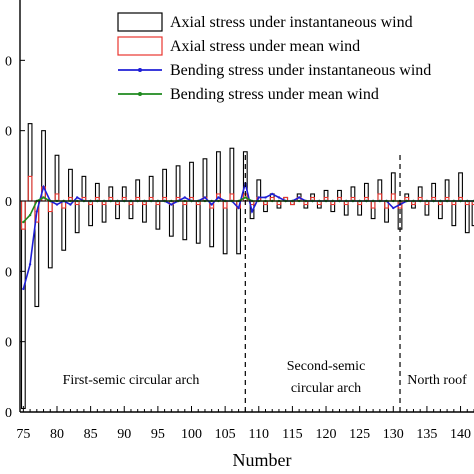  I want to click on bar-s0-x126, so click(366, 192).